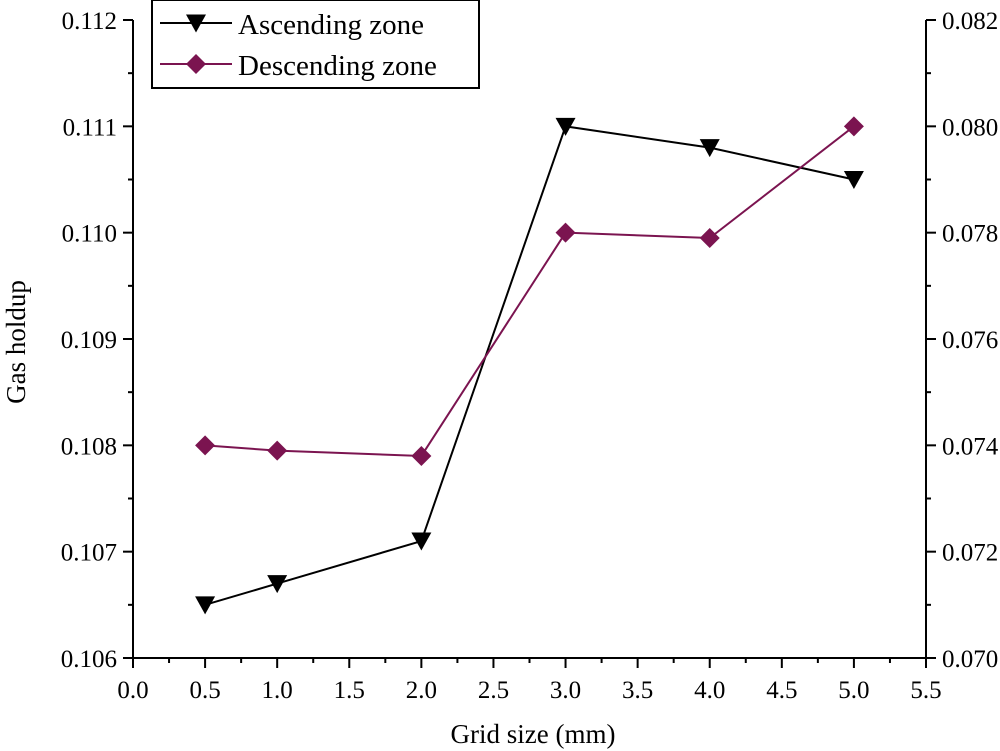  Describe the element at coordinates (89, 553) in the screenshot. I see `y-tick-label: 0.107` at that location.